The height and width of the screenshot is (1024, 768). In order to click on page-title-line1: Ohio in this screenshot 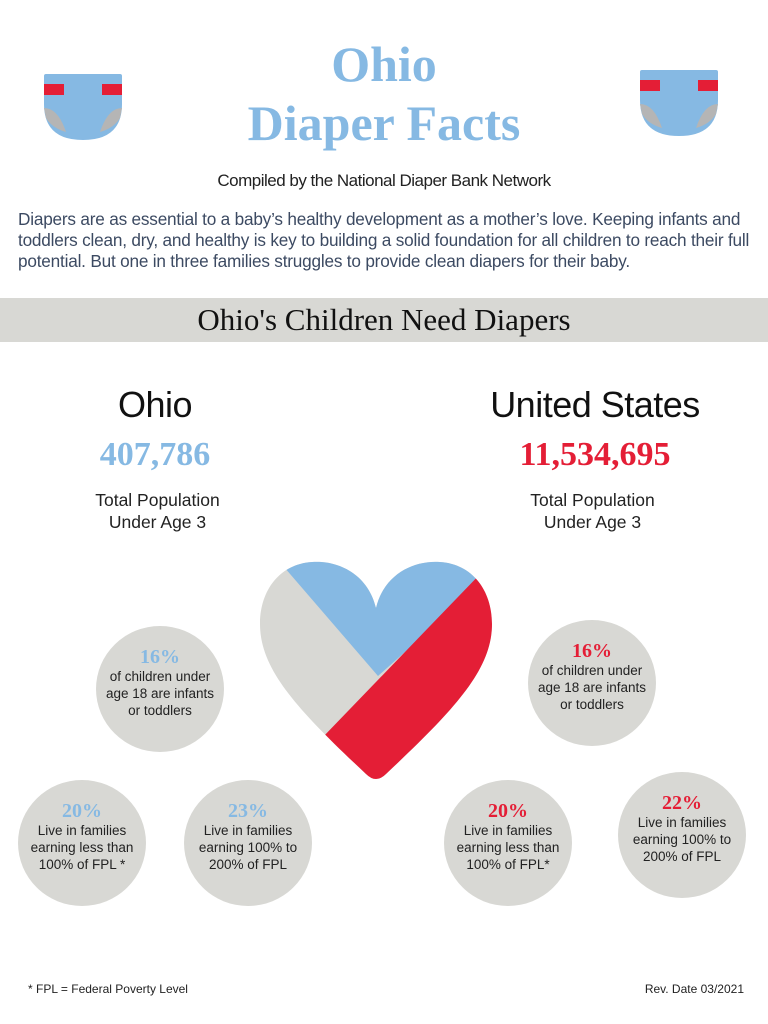, I will do `click(384, 64)`.